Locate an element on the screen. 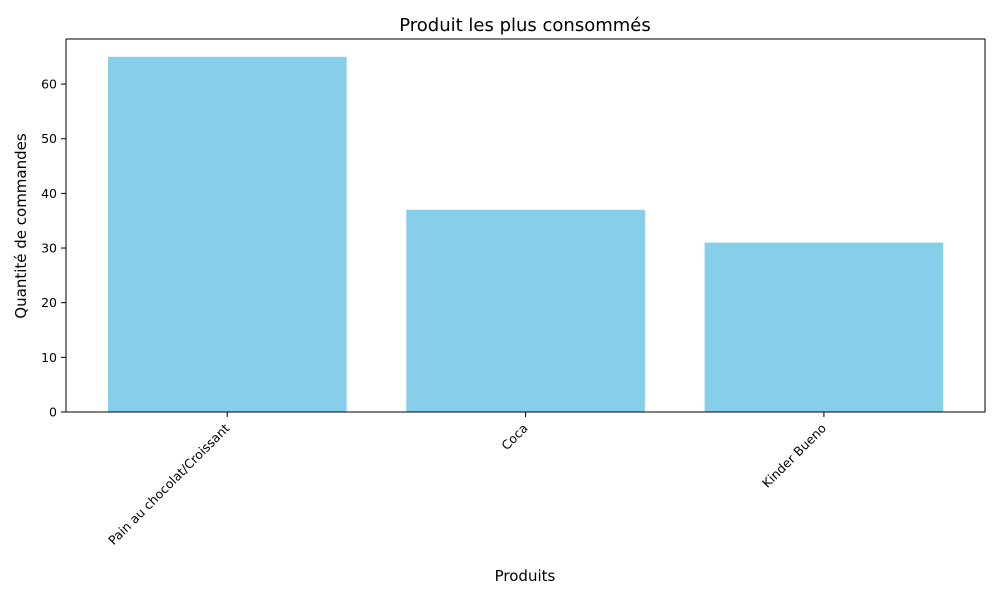 Image resolution: width=1000 pixels, height=600 pixels. x-tick-label: Coca is located at coordinates (514, 437).